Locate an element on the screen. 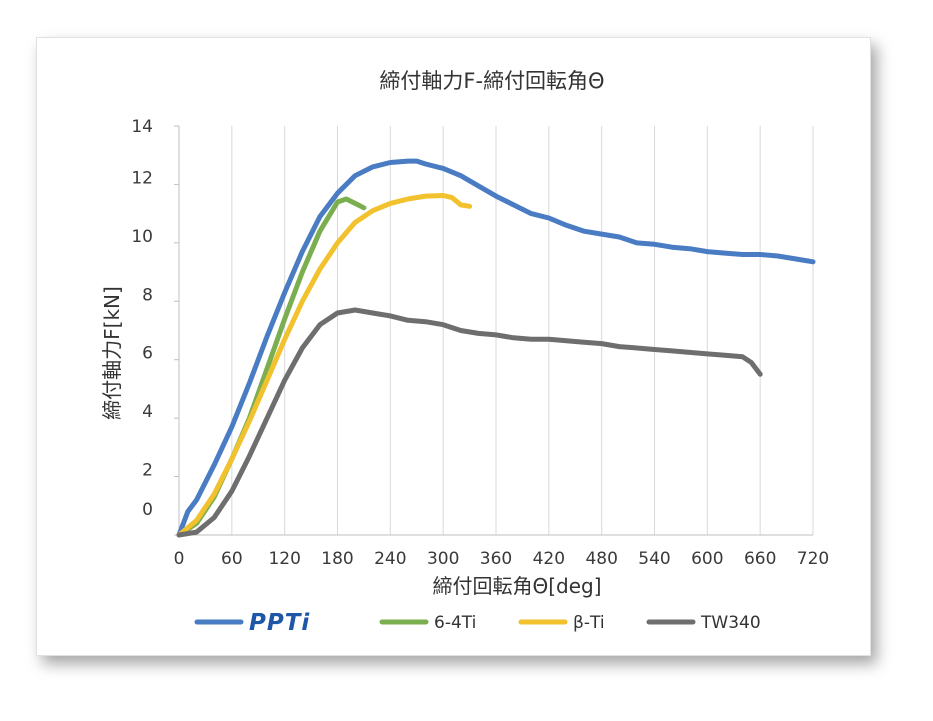 The height and width of the screenshot is (721, 933). y-tick-label: 2 is located at coordinates (147, 471).